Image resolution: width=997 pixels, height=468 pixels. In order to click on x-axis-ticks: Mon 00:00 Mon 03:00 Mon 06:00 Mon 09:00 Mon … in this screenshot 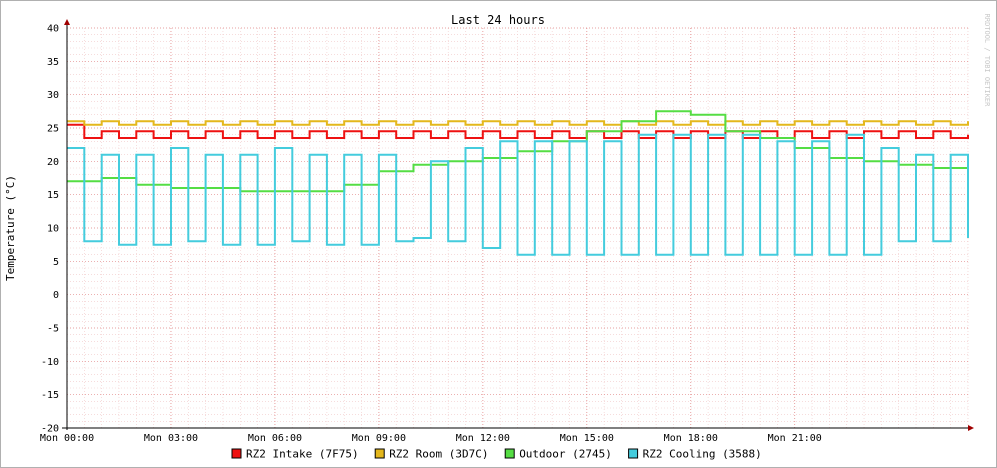, I will do `click(431, 438)`.